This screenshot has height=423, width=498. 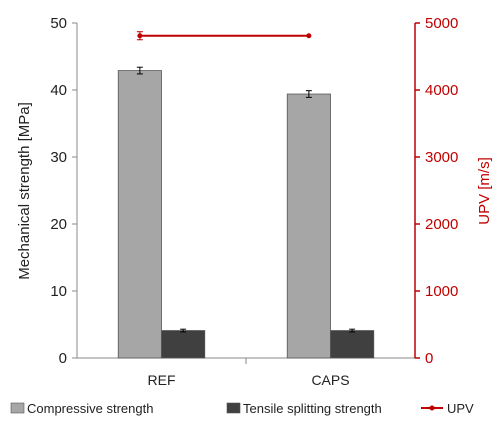 I want to click on upv-line, so click(x=224, y=36).